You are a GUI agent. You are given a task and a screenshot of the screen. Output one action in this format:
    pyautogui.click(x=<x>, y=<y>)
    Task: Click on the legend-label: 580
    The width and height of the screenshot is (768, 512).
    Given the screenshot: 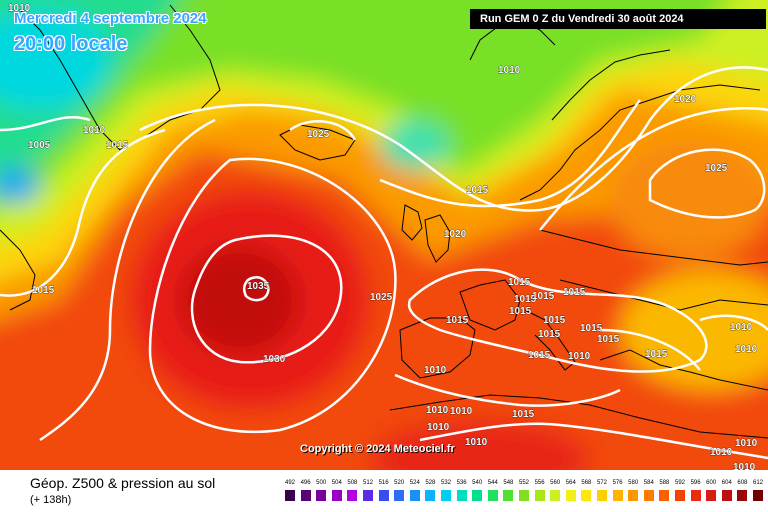 What is the action you would take?
    pyautogui.click(x=633, y=483)
    